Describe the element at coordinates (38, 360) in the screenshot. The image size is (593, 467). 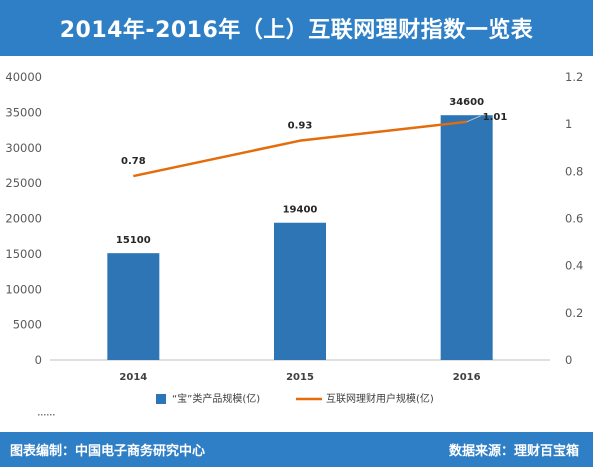
I see `left-axis-tick-label: 0` at that location.